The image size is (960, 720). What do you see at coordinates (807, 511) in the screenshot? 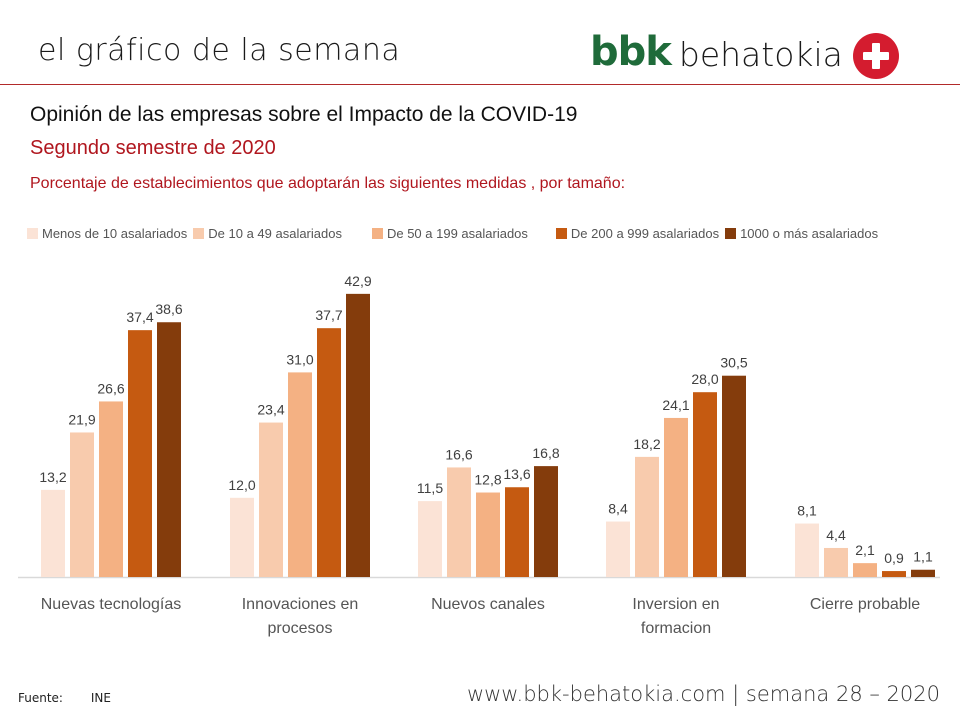
I see `data-label: 8,1` at bounding box center [807, 511].